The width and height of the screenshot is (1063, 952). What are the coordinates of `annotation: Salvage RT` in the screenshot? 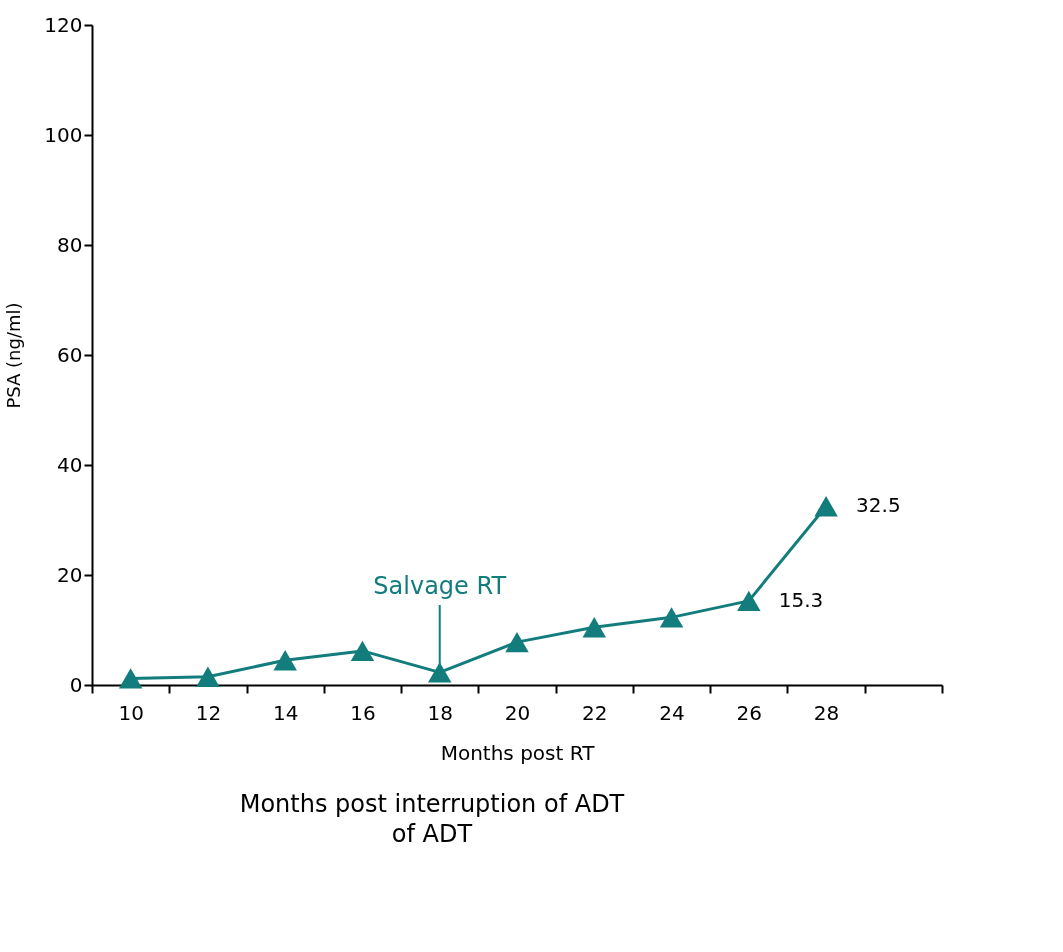 It's located at (440, 586).